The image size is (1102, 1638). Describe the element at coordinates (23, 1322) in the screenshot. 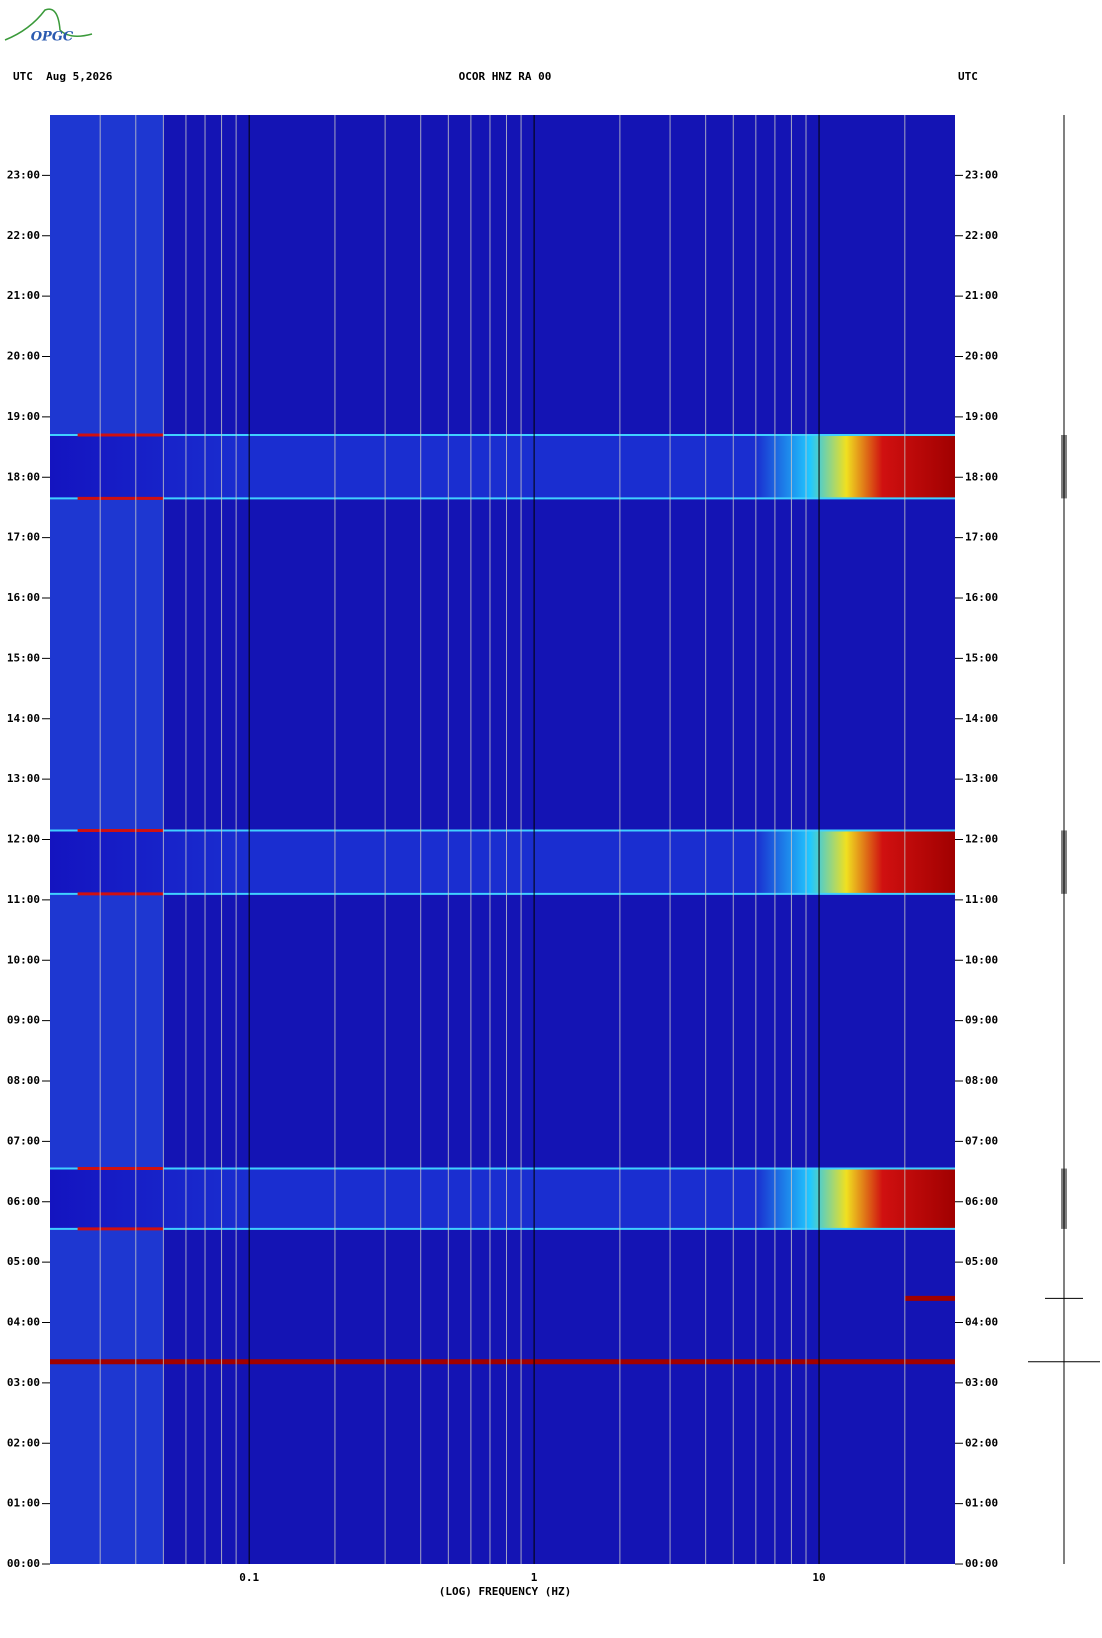

I see `y-tick-label-left: 04:00` at that location.